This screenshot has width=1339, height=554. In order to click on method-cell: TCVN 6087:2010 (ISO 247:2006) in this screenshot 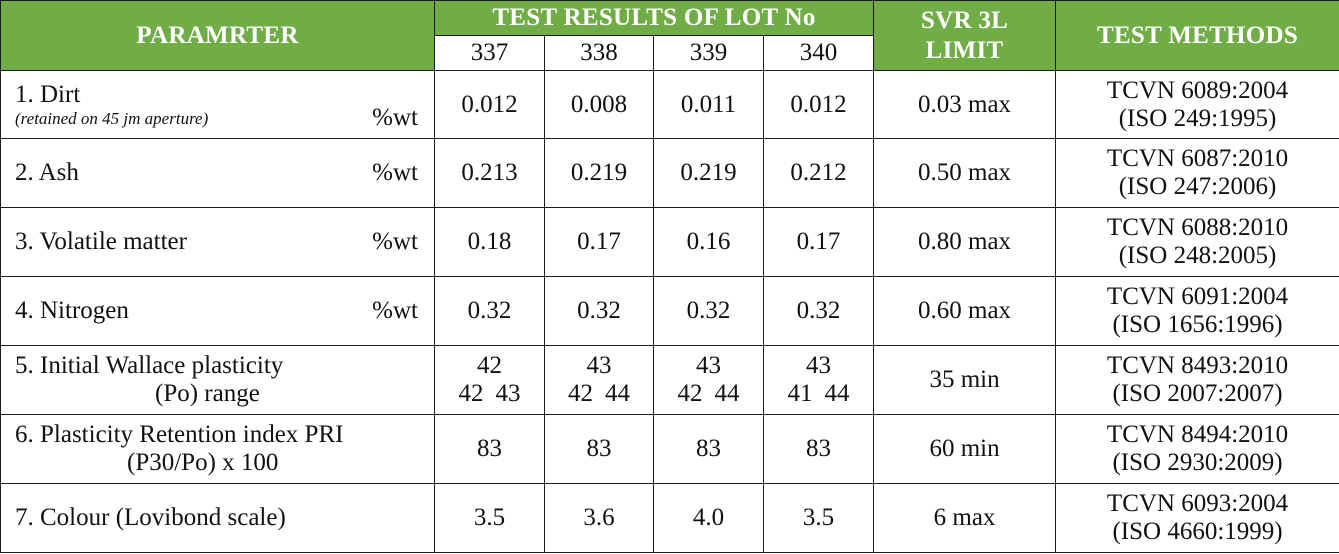, I will do `click(1197, 173)`.